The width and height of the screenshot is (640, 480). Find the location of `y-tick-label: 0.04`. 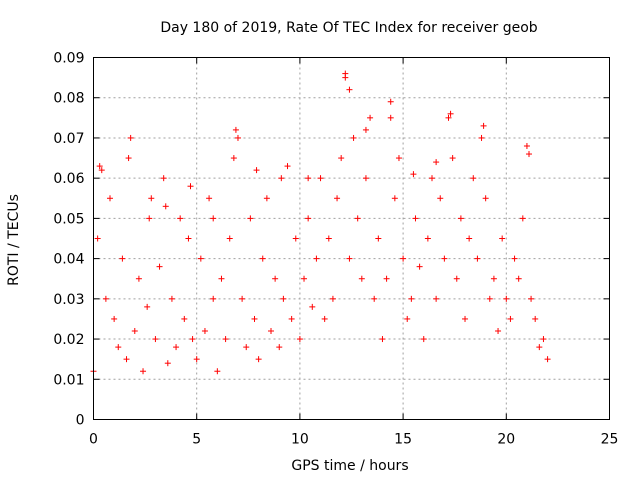

y-tick-label: 0.04 is located at coordinates (68, 260).